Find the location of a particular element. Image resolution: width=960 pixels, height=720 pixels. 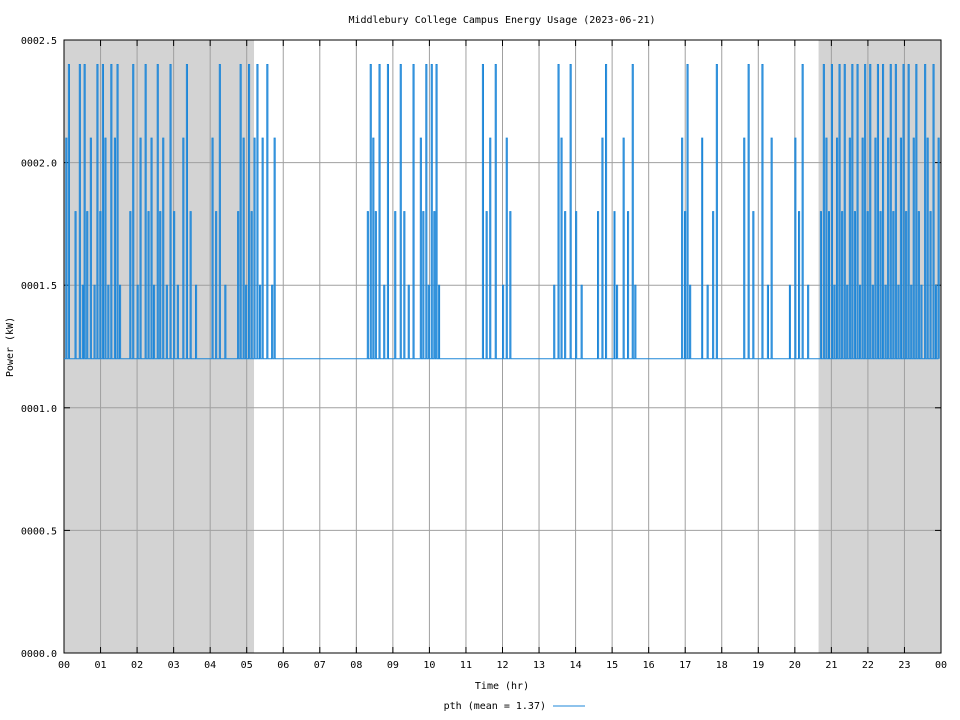

x-tick-label-8: 08 is located at coordinates (356, 665).